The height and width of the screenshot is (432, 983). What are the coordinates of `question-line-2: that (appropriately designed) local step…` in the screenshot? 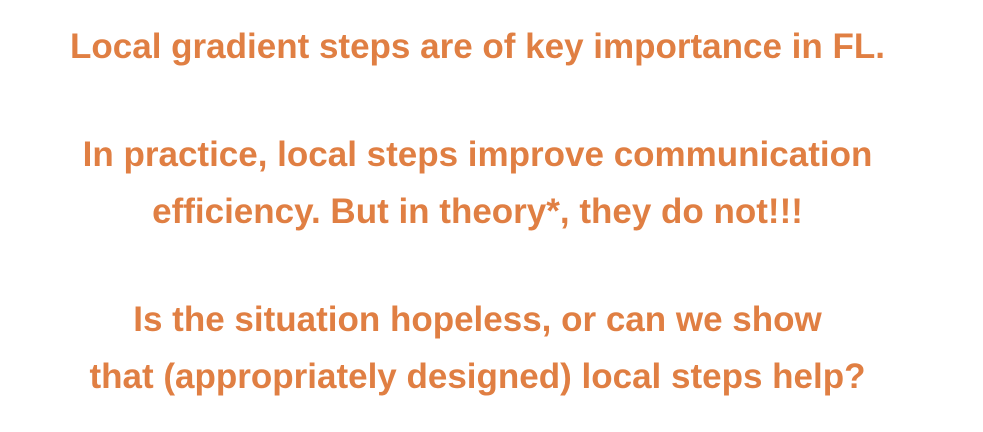 It's located at (477, 376).